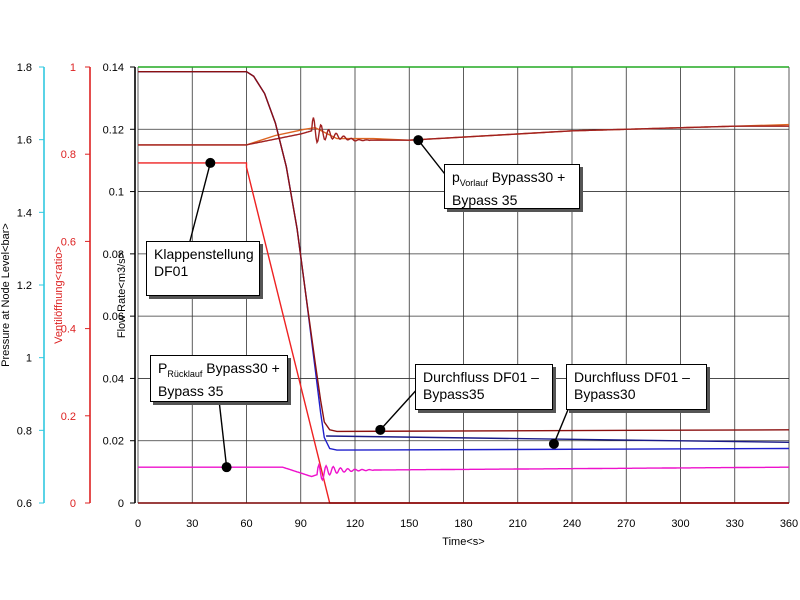 The width and height of the screenshot is (800, 600). I want to click on callout-line: pVorlauf Bypass30 +, so click(512, 180).